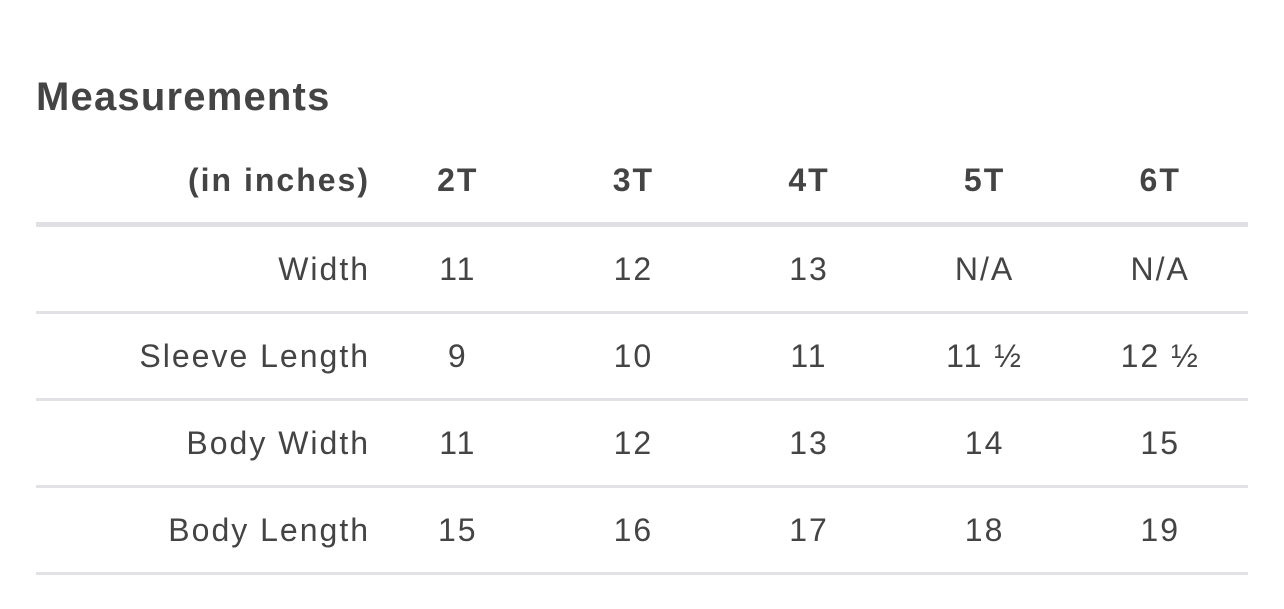  What do you see at coordinates (809, 182) in the screenshot?
I see `size-header: 4T` at bounding box center [809, 182].